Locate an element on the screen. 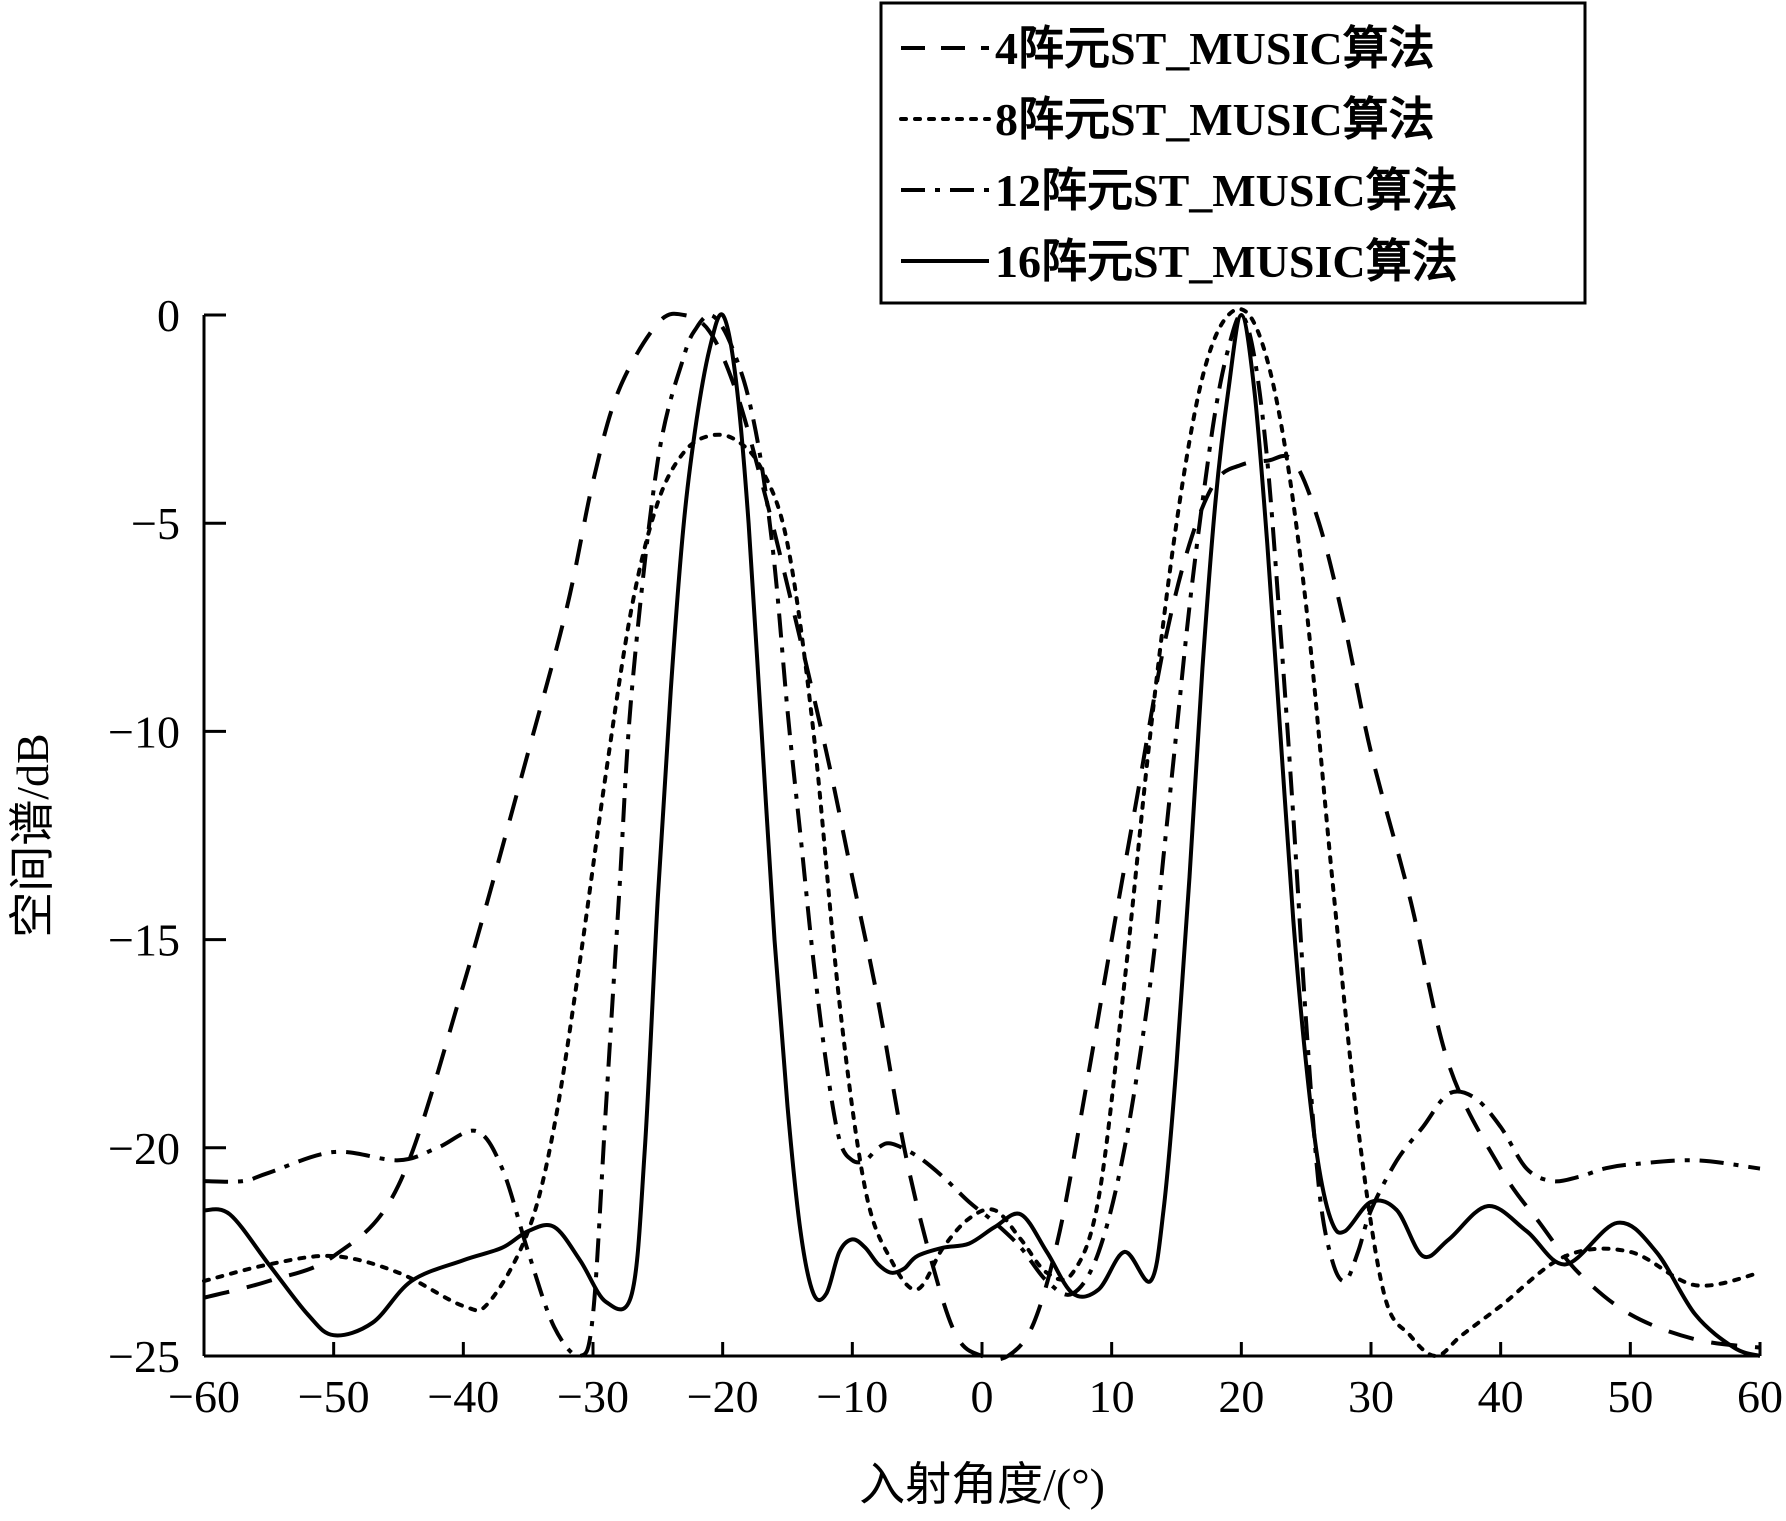 The height and width of the screenshot is (1521, 1786). y-tick-label: −5 is located at coordinates (155, 523).